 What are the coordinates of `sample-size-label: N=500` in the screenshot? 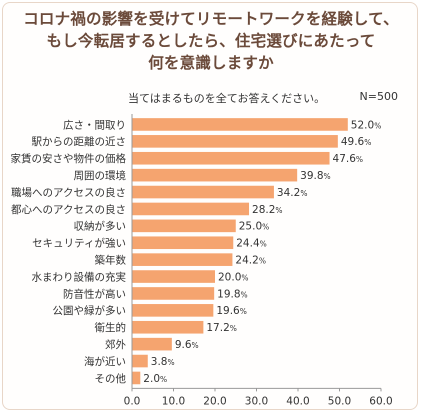 It's located at (378, 96).